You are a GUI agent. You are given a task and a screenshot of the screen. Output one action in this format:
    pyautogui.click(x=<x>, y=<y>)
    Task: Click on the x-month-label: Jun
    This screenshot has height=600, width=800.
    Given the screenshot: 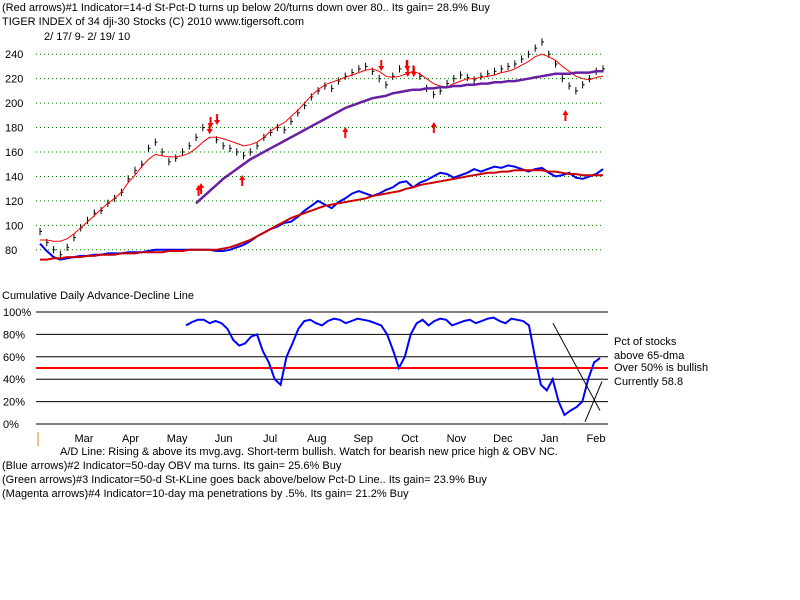 What is the action you would take?
    pyautogui.click(x=224, y=439)
    